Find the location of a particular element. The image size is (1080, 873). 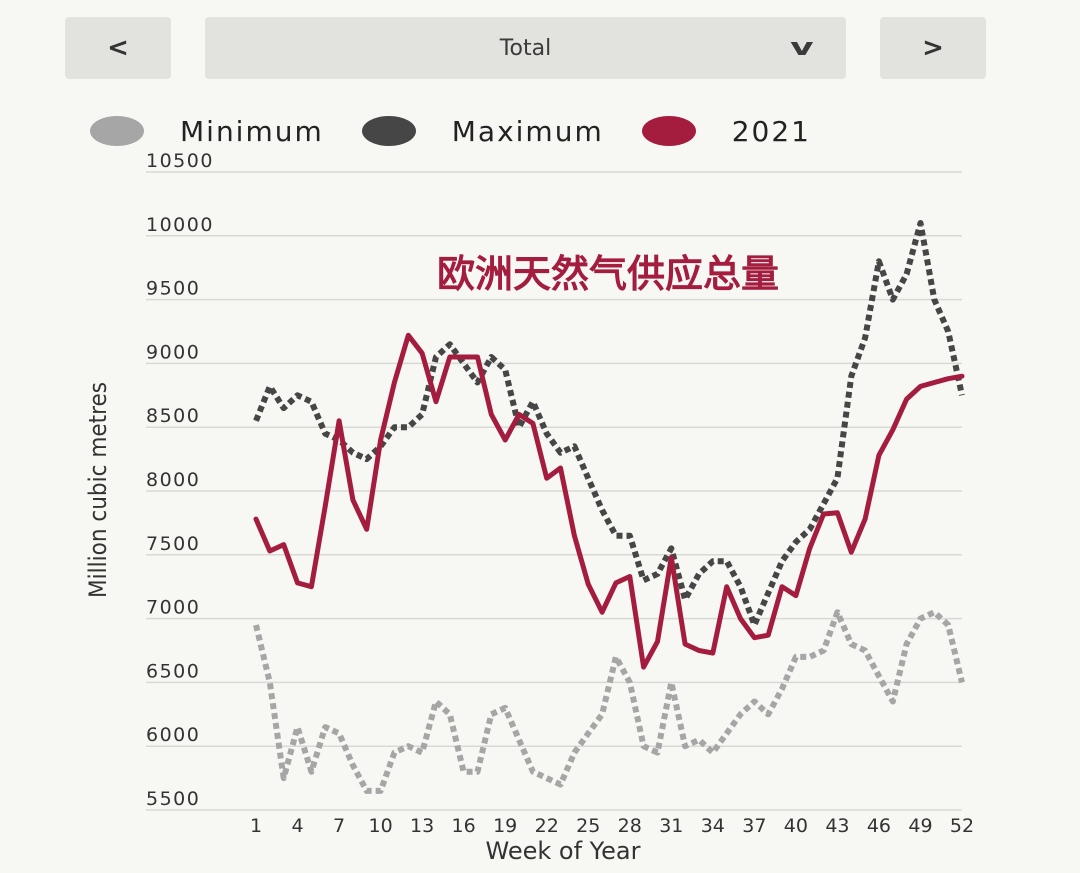

x-axis-label: Week of Year is located at coordinates (563, 851).